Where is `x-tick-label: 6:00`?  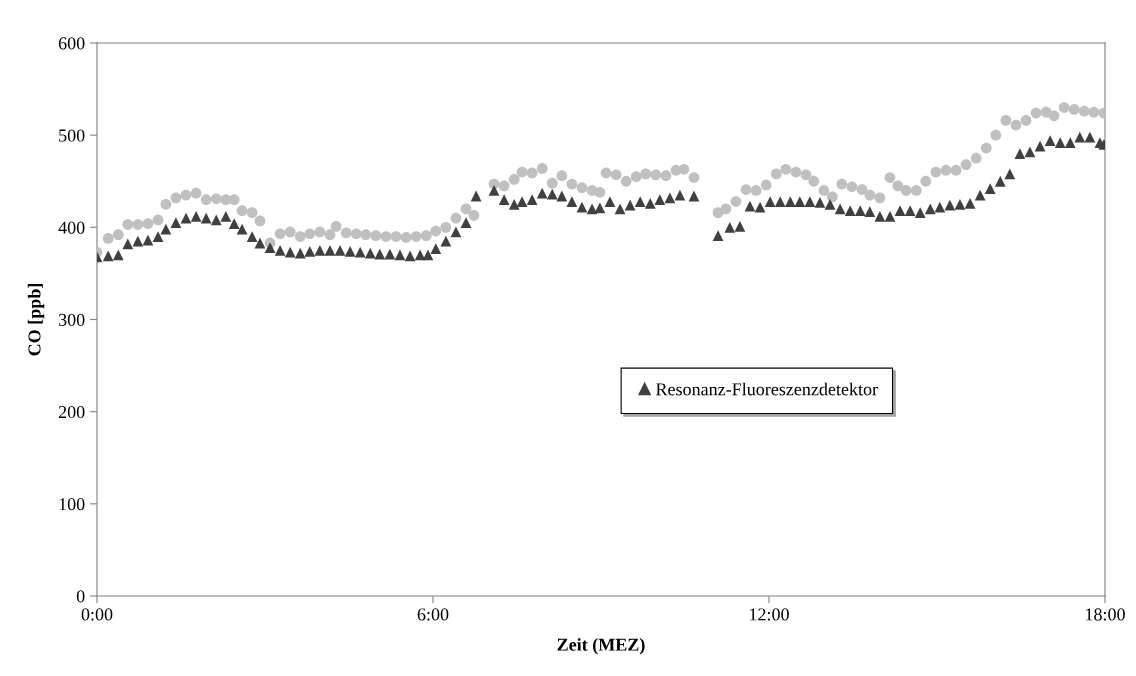
x-tick-label: 6:00 is located at coordinates (433, 614).